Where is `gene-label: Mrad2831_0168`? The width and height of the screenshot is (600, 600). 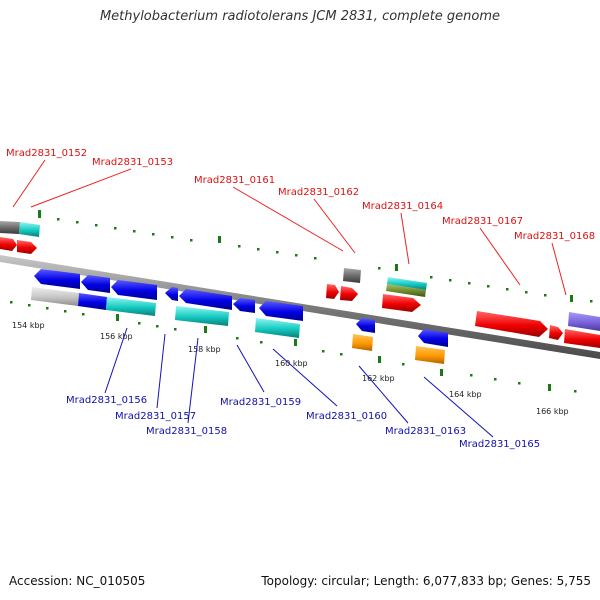 gene-label: Mrad2831_0168 is located at coordinates (554, 236).